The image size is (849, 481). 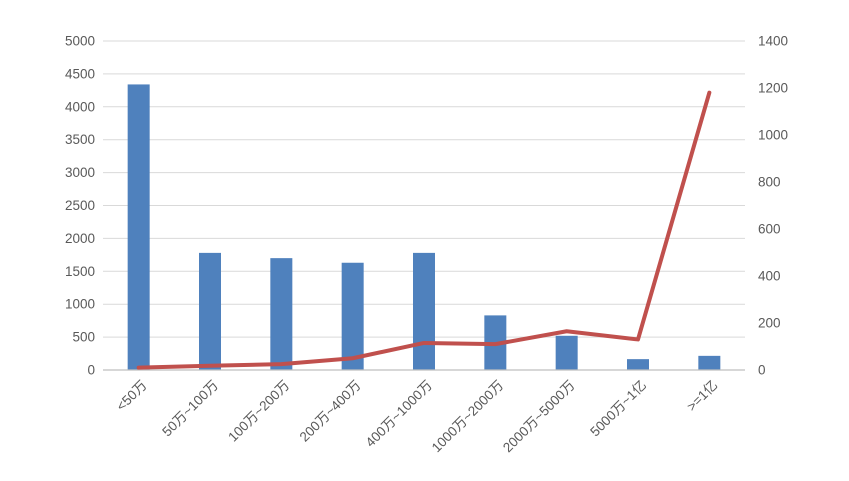 What do you see at coordinates (80, 304) in the screenshot?
I see `left-axis-tick-label: 1000` at bounding box center [80, 304].